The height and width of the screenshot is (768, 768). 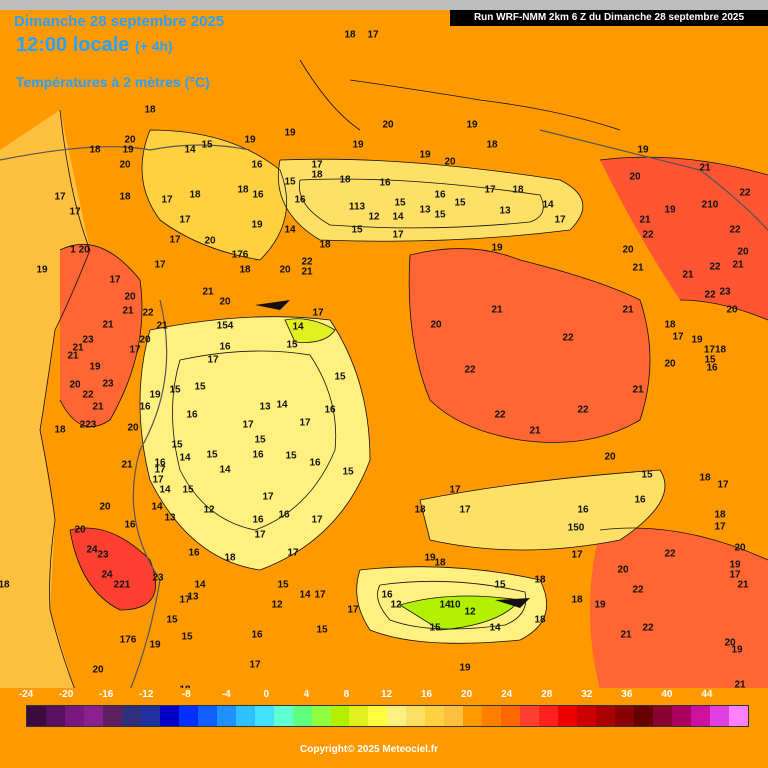 What do you see at coordinates (679, 609) in the screenshot?
I see `warm-zone-southeast` at bounding box center [679, 609].